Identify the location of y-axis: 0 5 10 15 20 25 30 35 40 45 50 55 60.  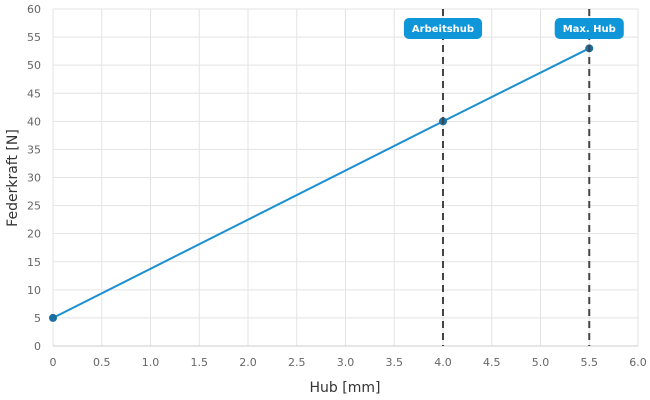
(34, 178).